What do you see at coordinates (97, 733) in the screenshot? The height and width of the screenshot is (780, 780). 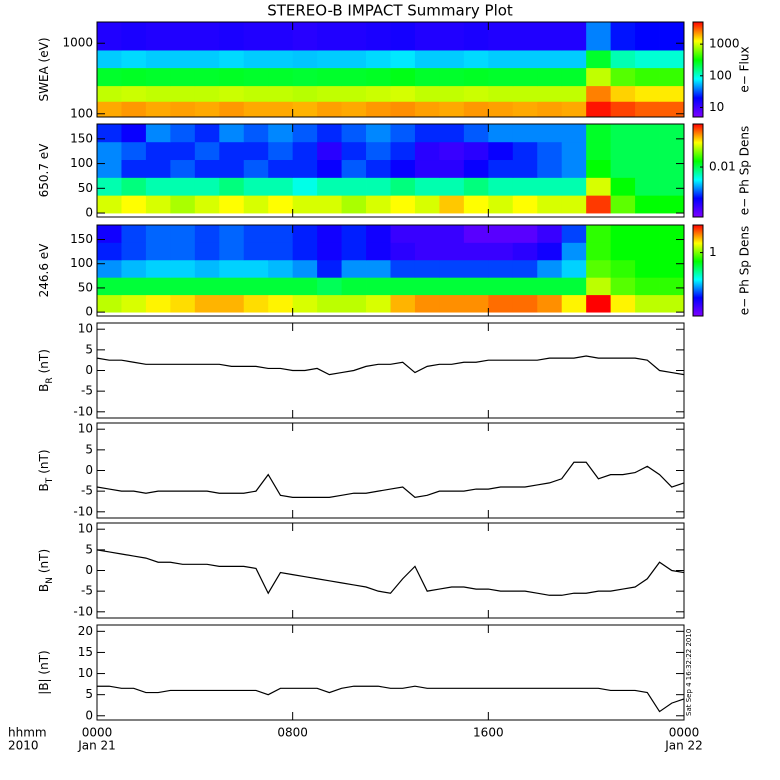 I see `x-tick-label: 0000` at bounding box center [97, 733].